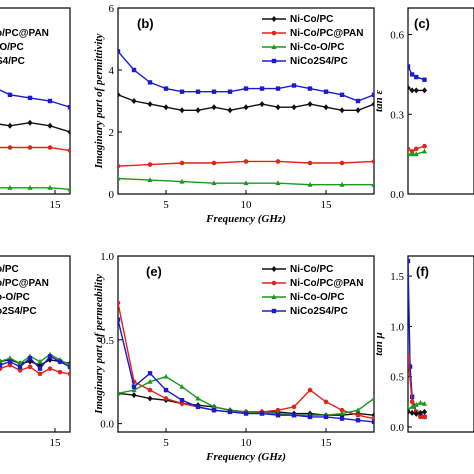  I want to click on y-axis-label: Imaginary part of permittivity, so click(99, 102).